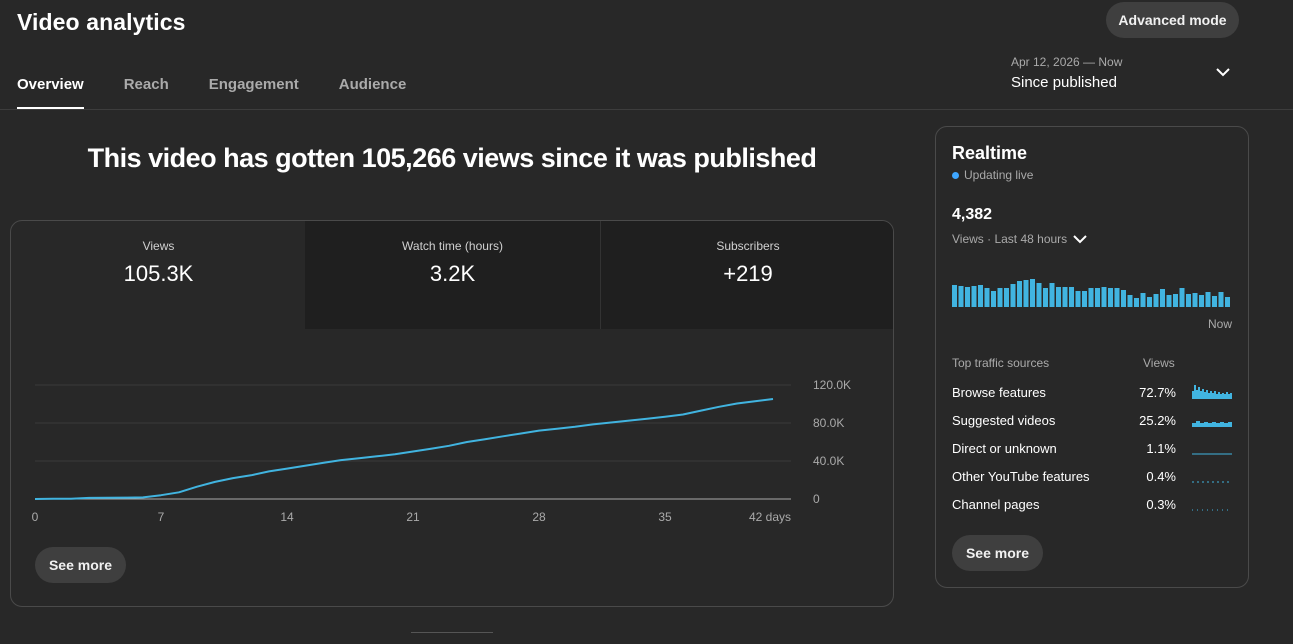  I want to click on x-tick-label: 42 days, so click(770, 517).